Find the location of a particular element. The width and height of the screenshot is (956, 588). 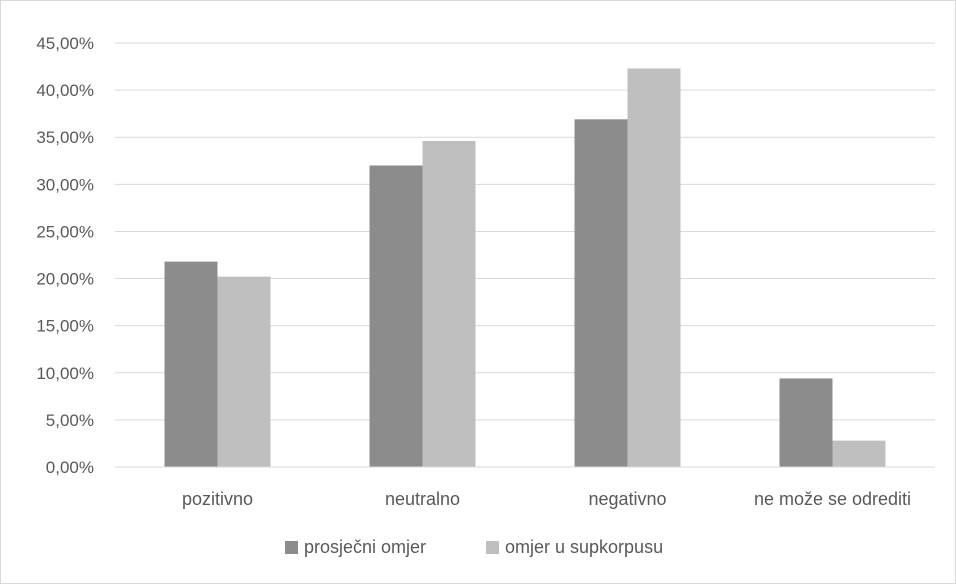

y-tick-label: 35,00% is located at coordinates (65, 137).